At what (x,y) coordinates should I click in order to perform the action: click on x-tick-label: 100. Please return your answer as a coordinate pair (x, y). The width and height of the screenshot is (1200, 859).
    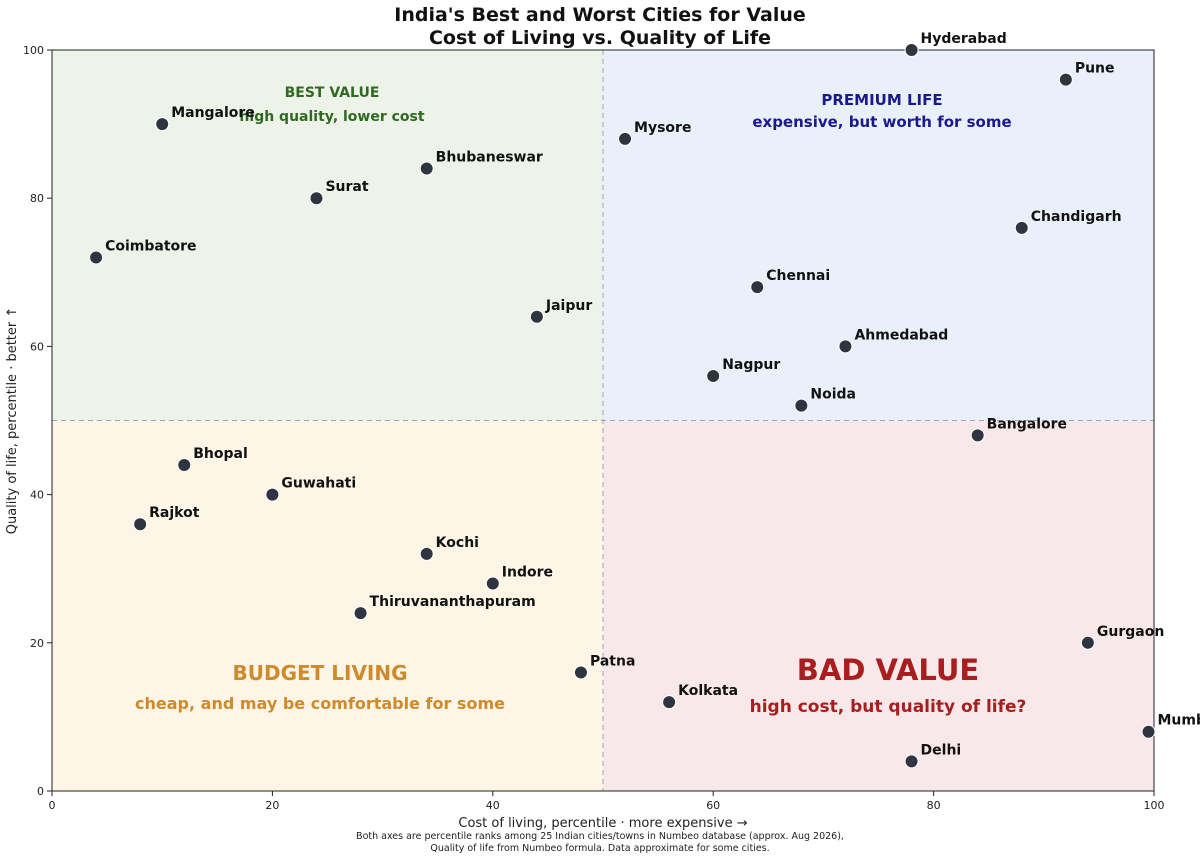
    Looking at the image, I should click on (1154, 805).